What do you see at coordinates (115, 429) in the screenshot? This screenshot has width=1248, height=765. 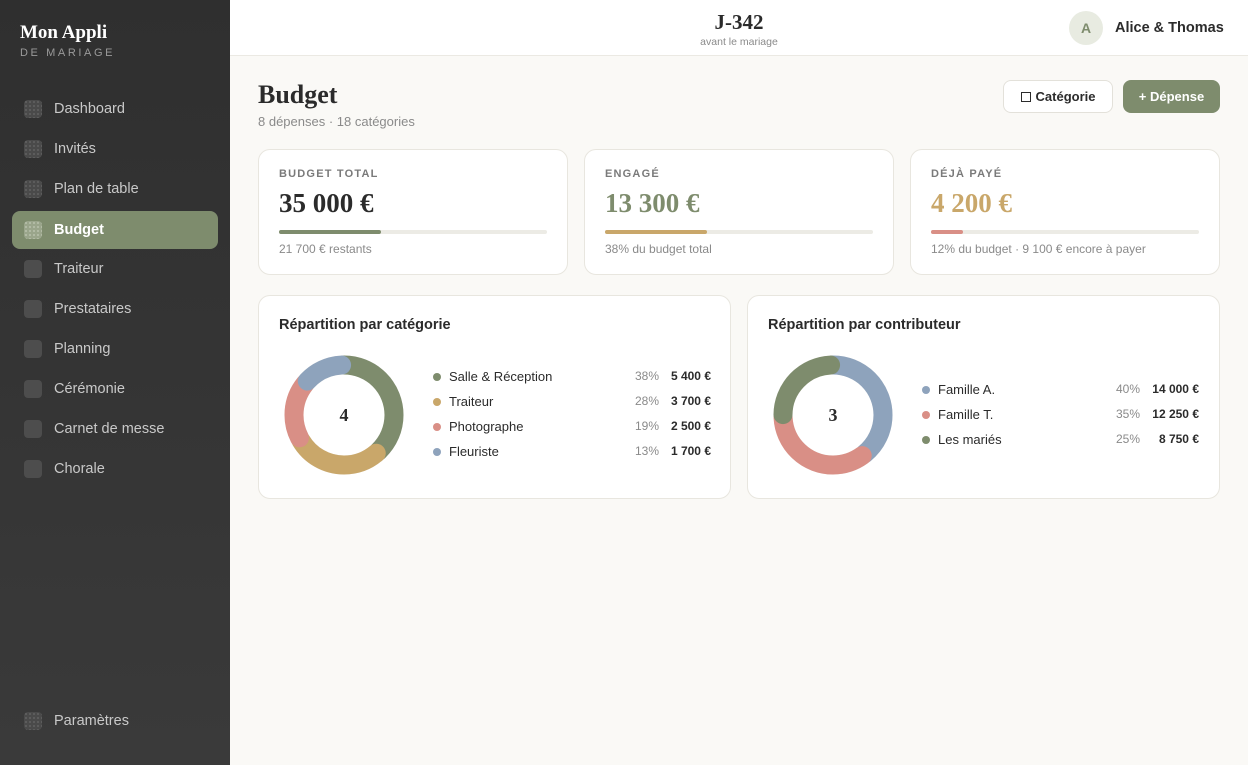 I see `sidebar-item-carnet-de-messe: Carnet de messe` at bounding box center [115, 429].